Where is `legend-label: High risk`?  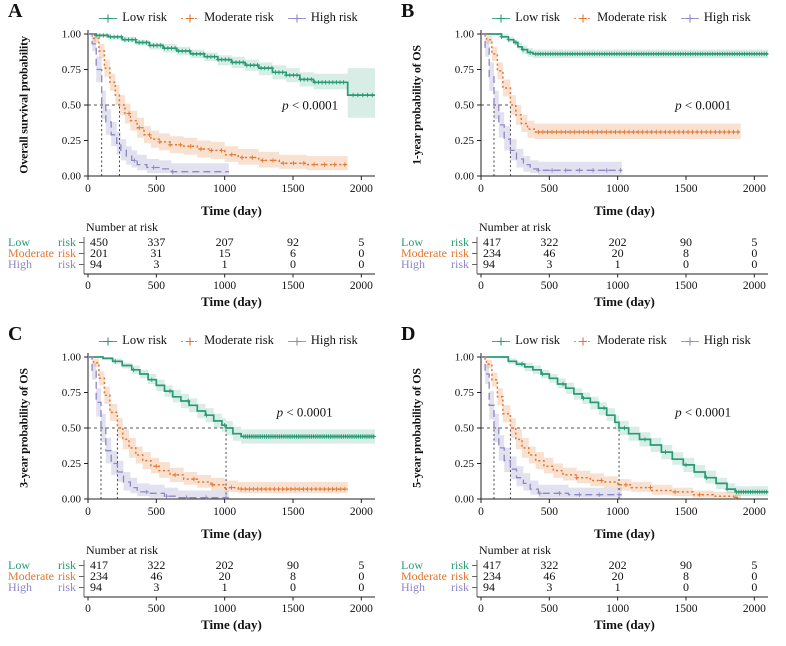 legend-label: High risk is located at coordinates (334, 340).